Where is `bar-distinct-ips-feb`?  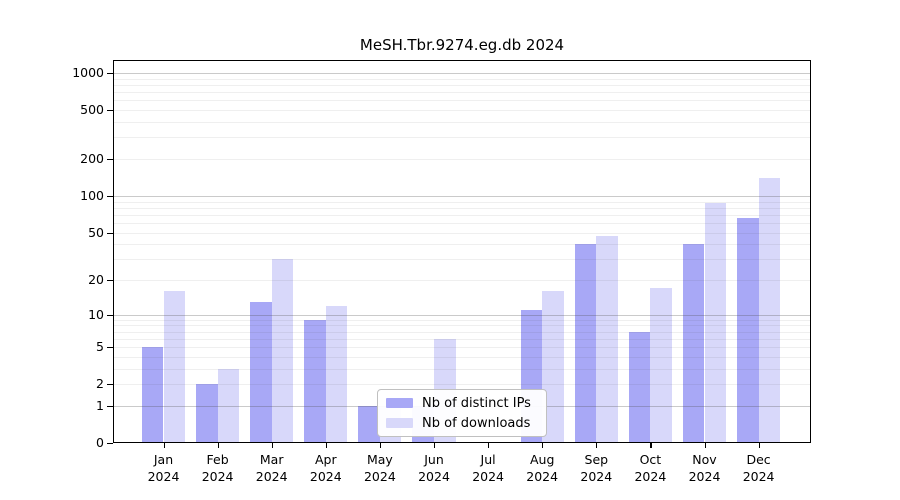
bar-distinct-ips-feb is located at coordinates (207, 413).